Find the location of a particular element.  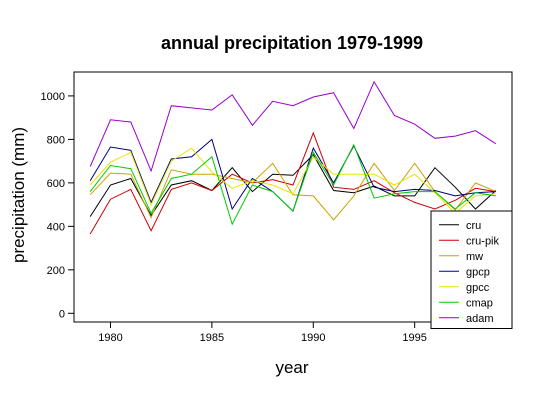

x-tick-label: 1990 is located at coordinates (313, 338).